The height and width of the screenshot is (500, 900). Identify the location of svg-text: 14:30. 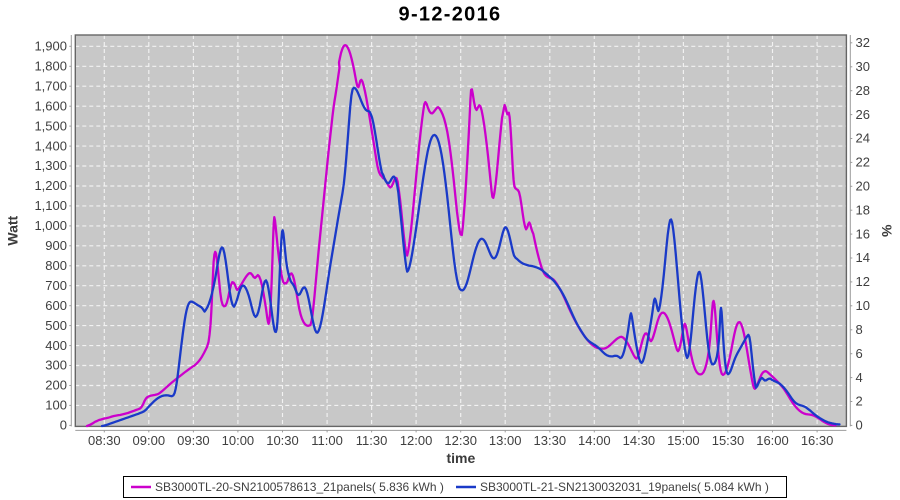
(639, 440).